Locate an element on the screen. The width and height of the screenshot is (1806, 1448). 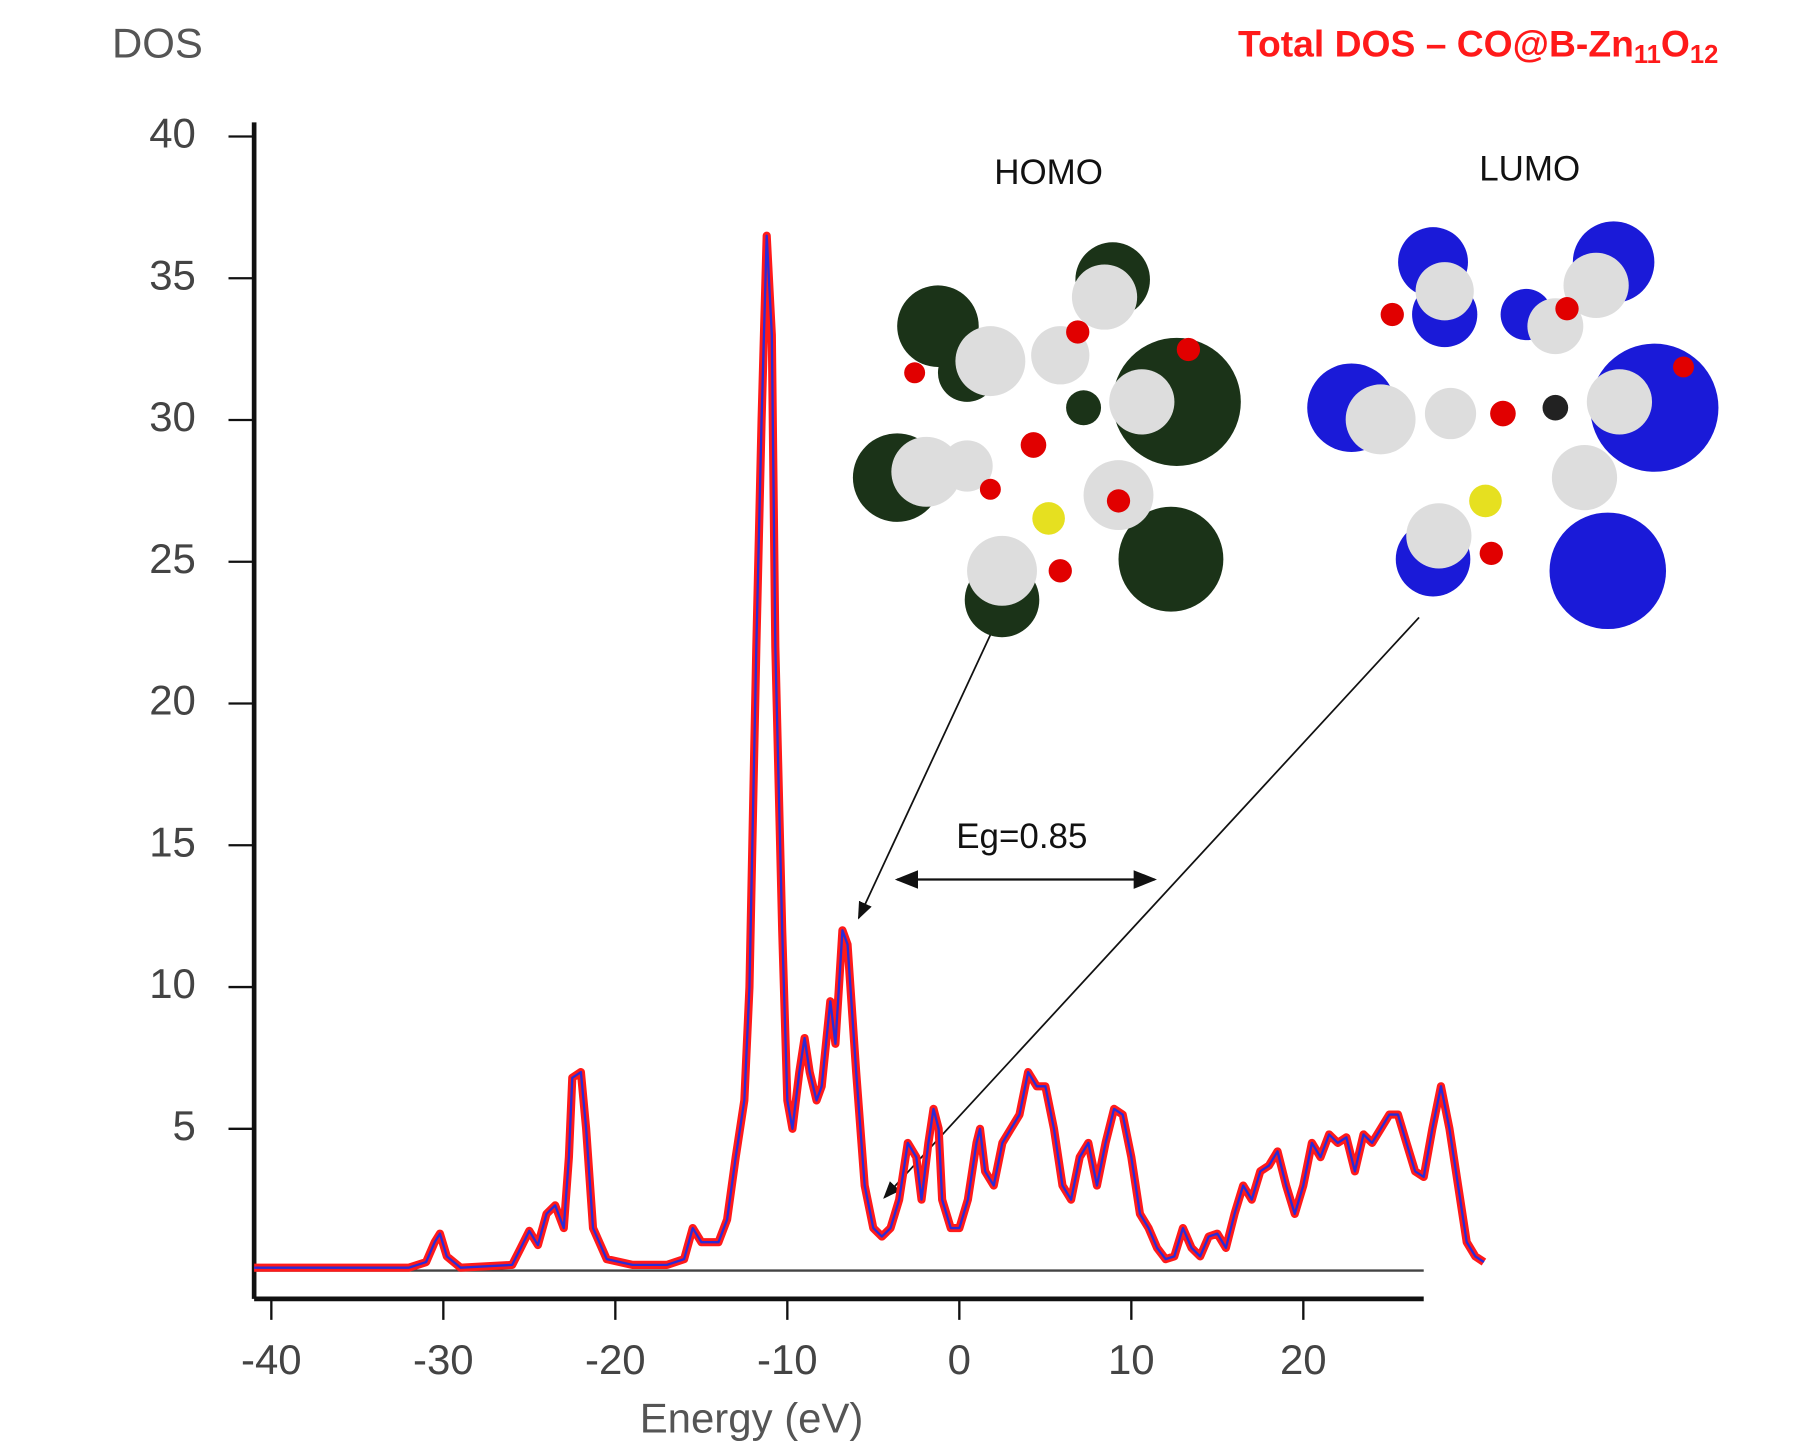
homo-orbital is located at coordinates (1046, 440).